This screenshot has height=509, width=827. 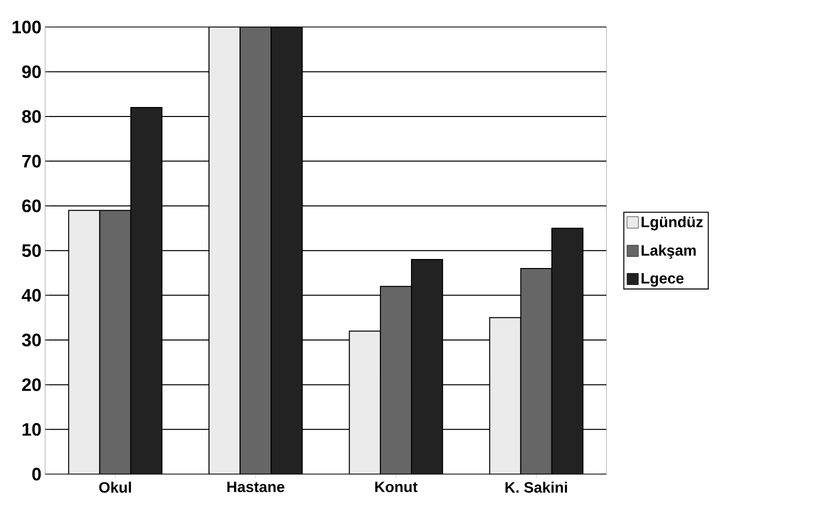 I want to click on y-tick-label: 90, so click(x=31, y=71).